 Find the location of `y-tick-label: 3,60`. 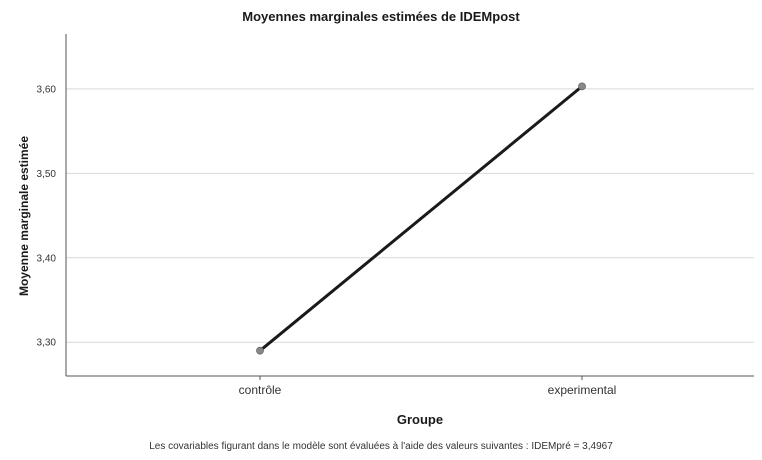

y-tick-label: 3,60 is located at coordinates (47, 89).